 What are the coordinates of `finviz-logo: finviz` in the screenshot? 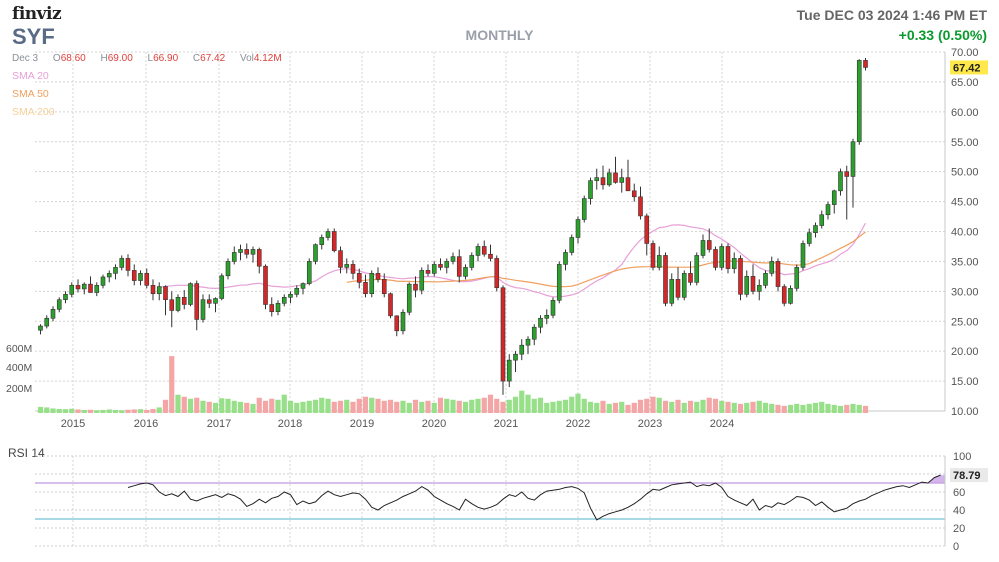 It's located at (37, 14).